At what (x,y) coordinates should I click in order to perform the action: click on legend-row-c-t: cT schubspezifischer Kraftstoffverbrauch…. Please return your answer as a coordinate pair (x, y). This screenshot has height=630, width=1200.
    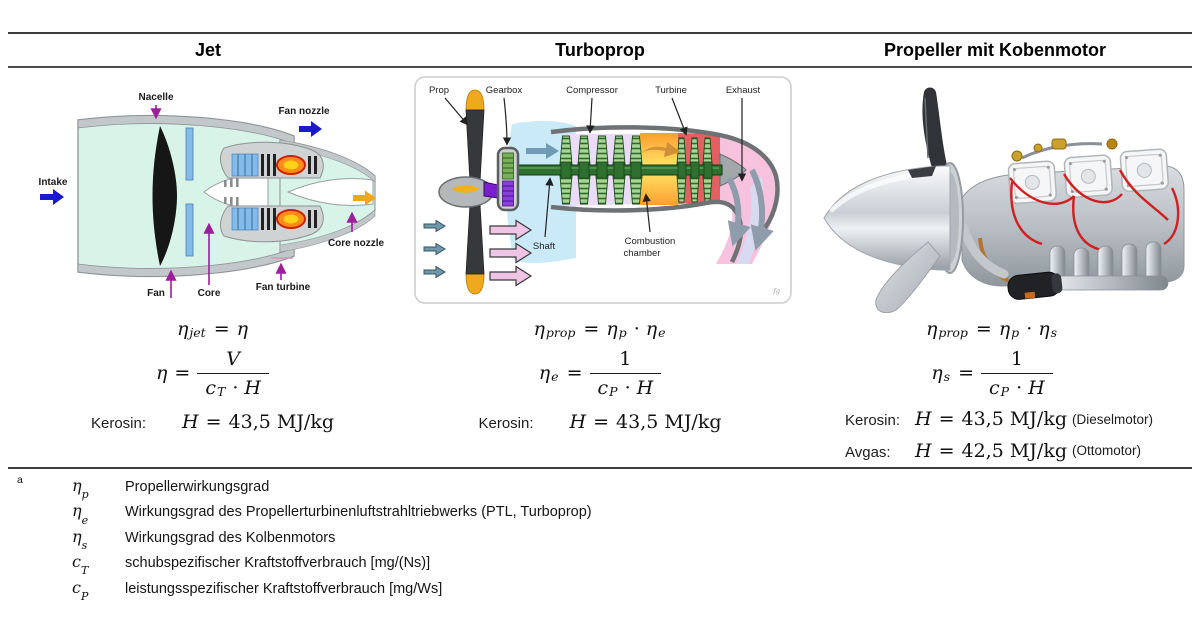
    Looking at the image, I should click on (251, 565).